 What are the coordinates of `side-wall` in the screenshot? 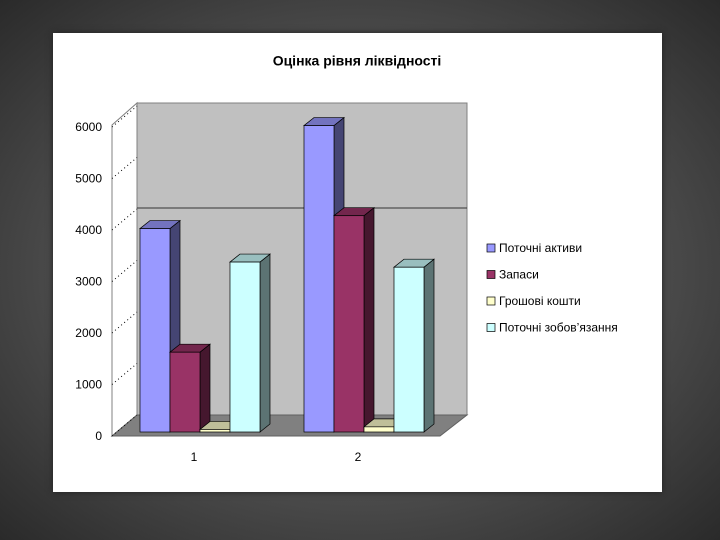 It's located at (124, 269).